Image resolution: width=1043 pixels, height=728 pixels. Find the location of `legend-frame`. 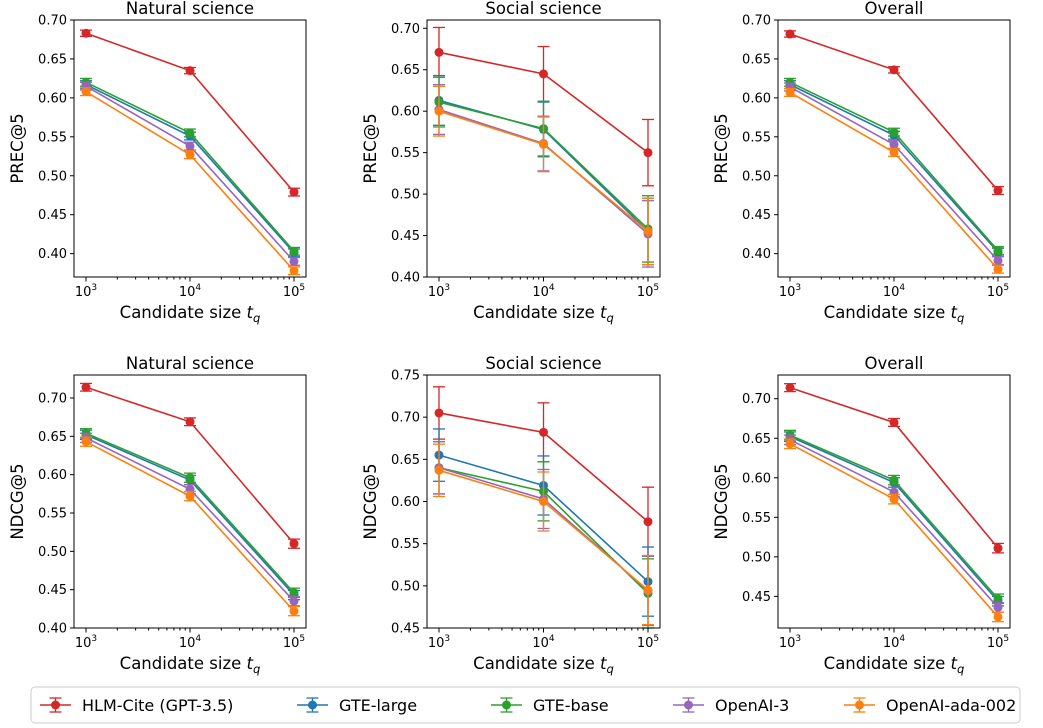

legend-frame is located at coordinates (525, 705).